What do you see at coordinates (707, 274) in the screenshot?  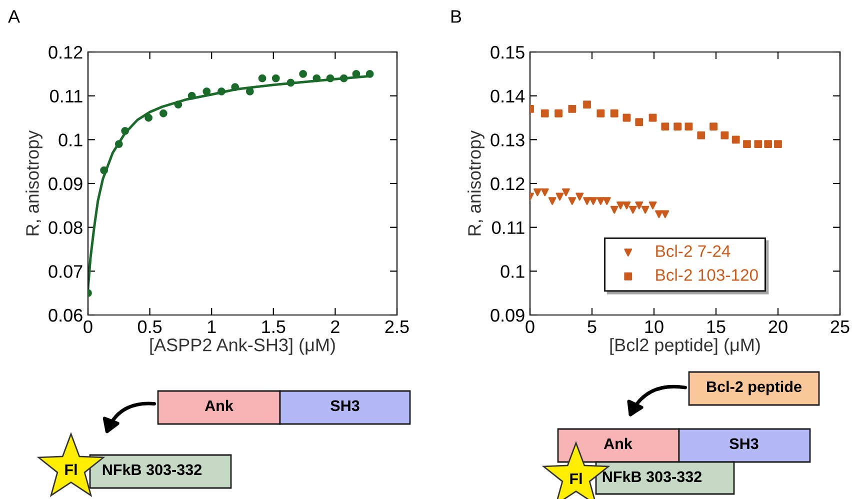 I see `legend-label: Bcl-2 103-120` at bounding box center [707, 274].